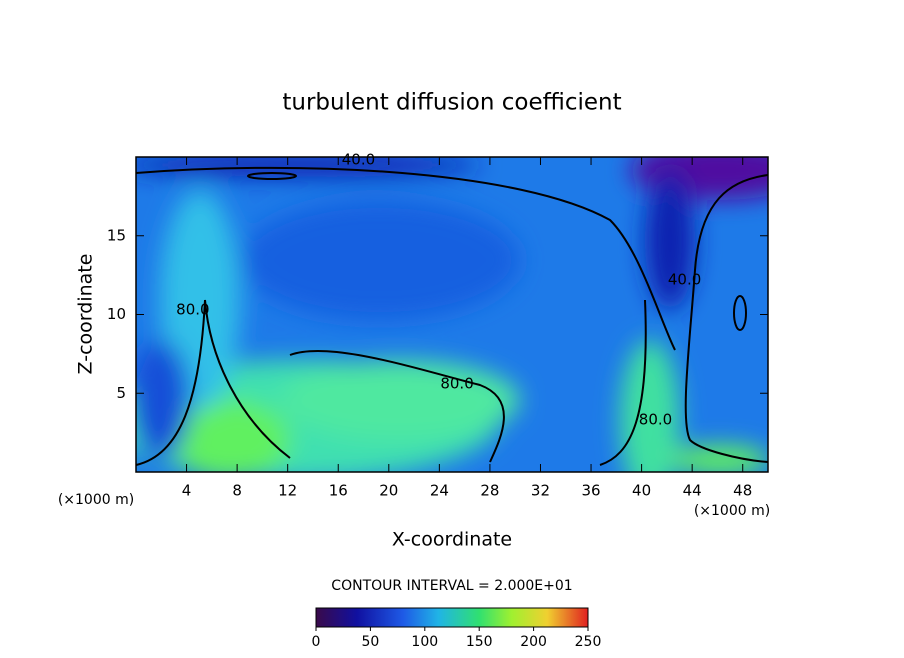  What do you see at coordinates (116, 314) in the screenshot?
I see `y-tick-label: 10` at bounding box center [116, 314].